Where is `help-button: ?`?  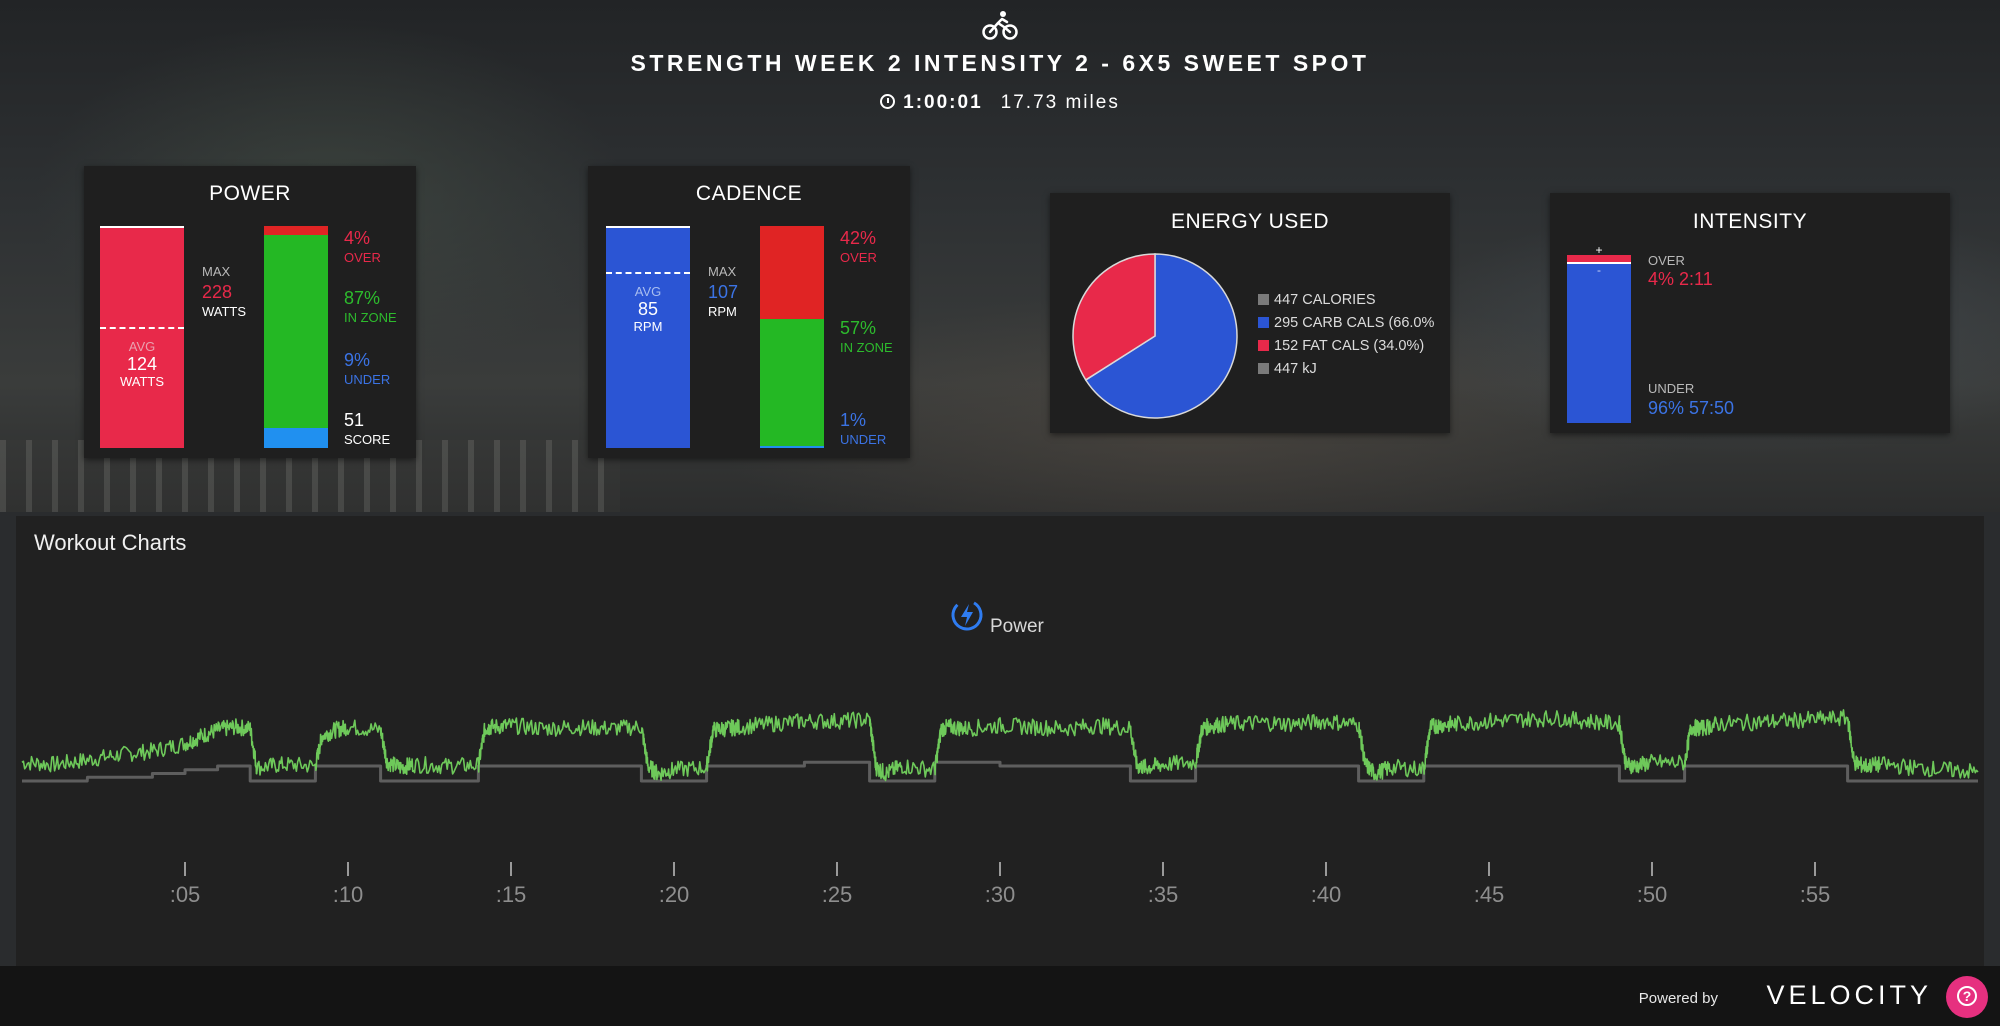
help-button: ? is located at coordinates (1967, 997).